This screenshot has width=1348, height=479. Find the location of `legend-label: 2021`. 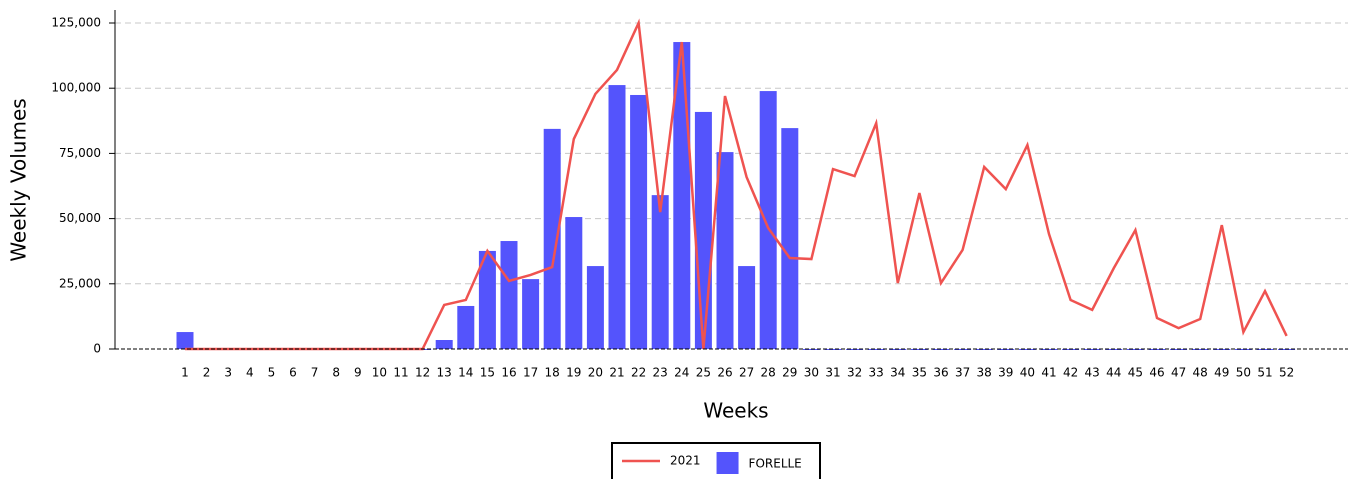

legend-label: 2021 is located at coordinates (685, 461).